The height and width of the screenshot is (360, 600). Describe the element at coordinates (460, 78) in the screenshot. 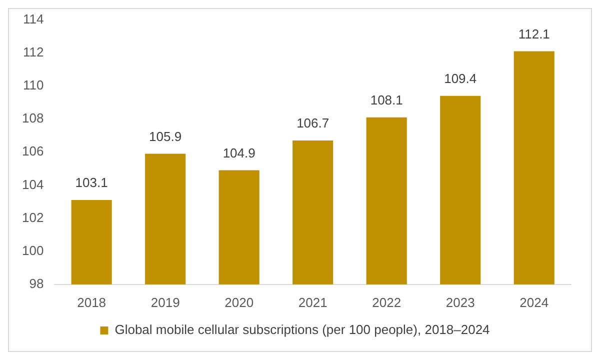

I see `data-label: 109.4` at that location.